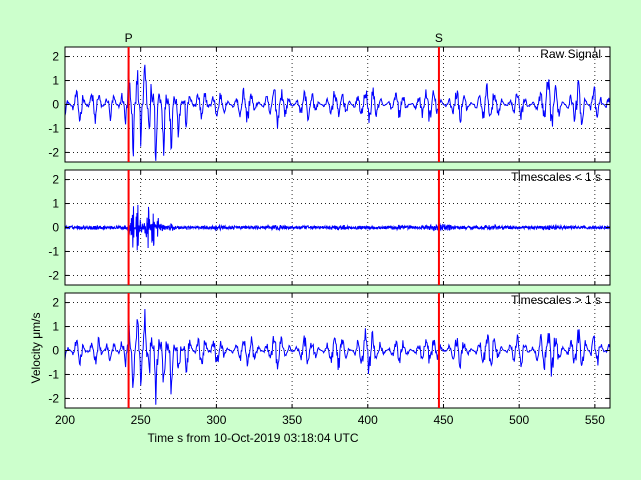 The image size is (641, 480). I want to click on x-tick-label: 500, so click(519, 420).